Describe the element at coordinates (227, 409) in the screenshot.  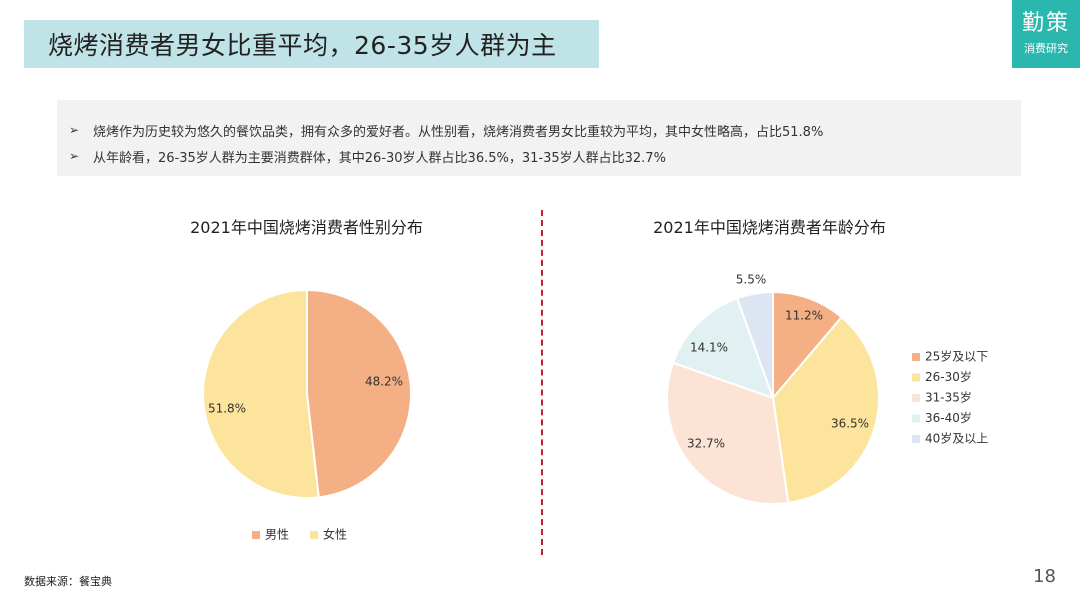
I see `data-label: 51.8%` at that location.